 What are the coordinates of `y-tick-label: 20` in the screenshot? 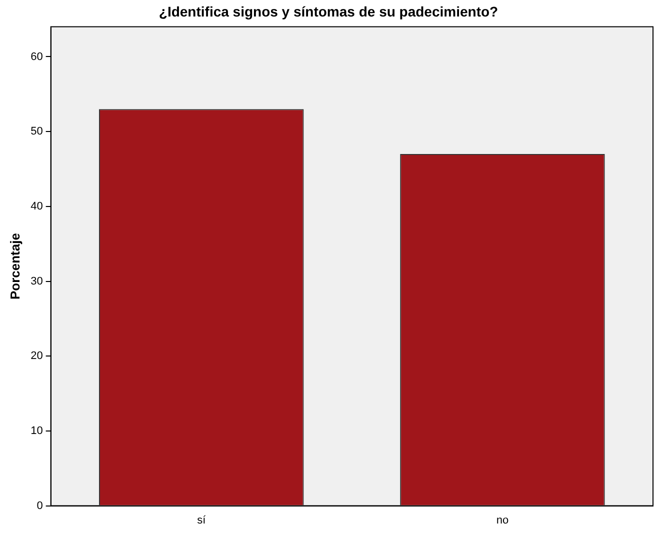 It's located at (36, 356).